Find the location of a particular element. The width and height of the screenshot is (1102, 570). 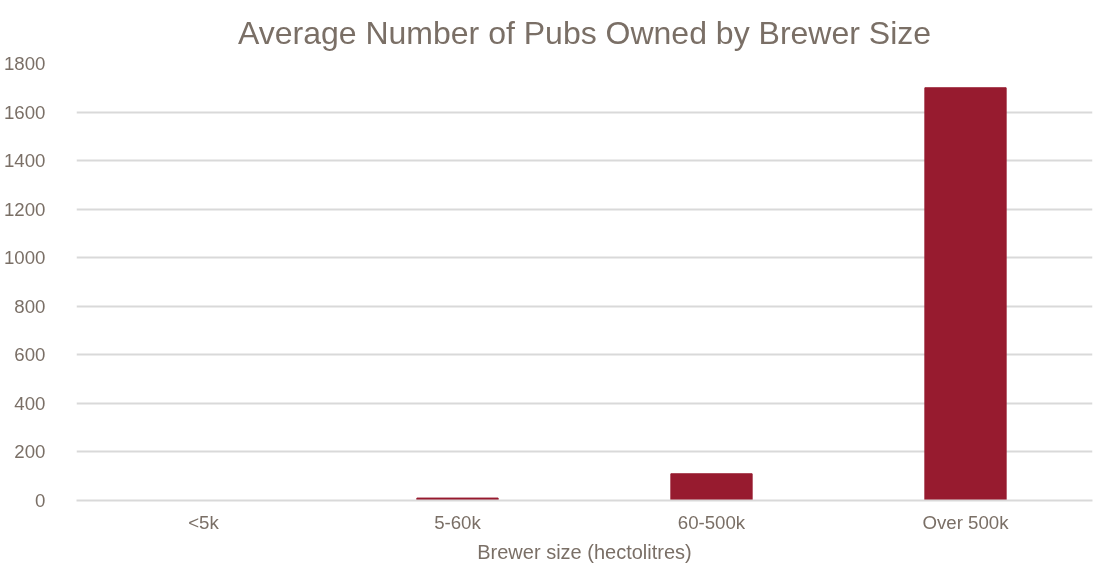

x-axis-title: Brewer size (hectolitres) is located at coordinates (584, 551).